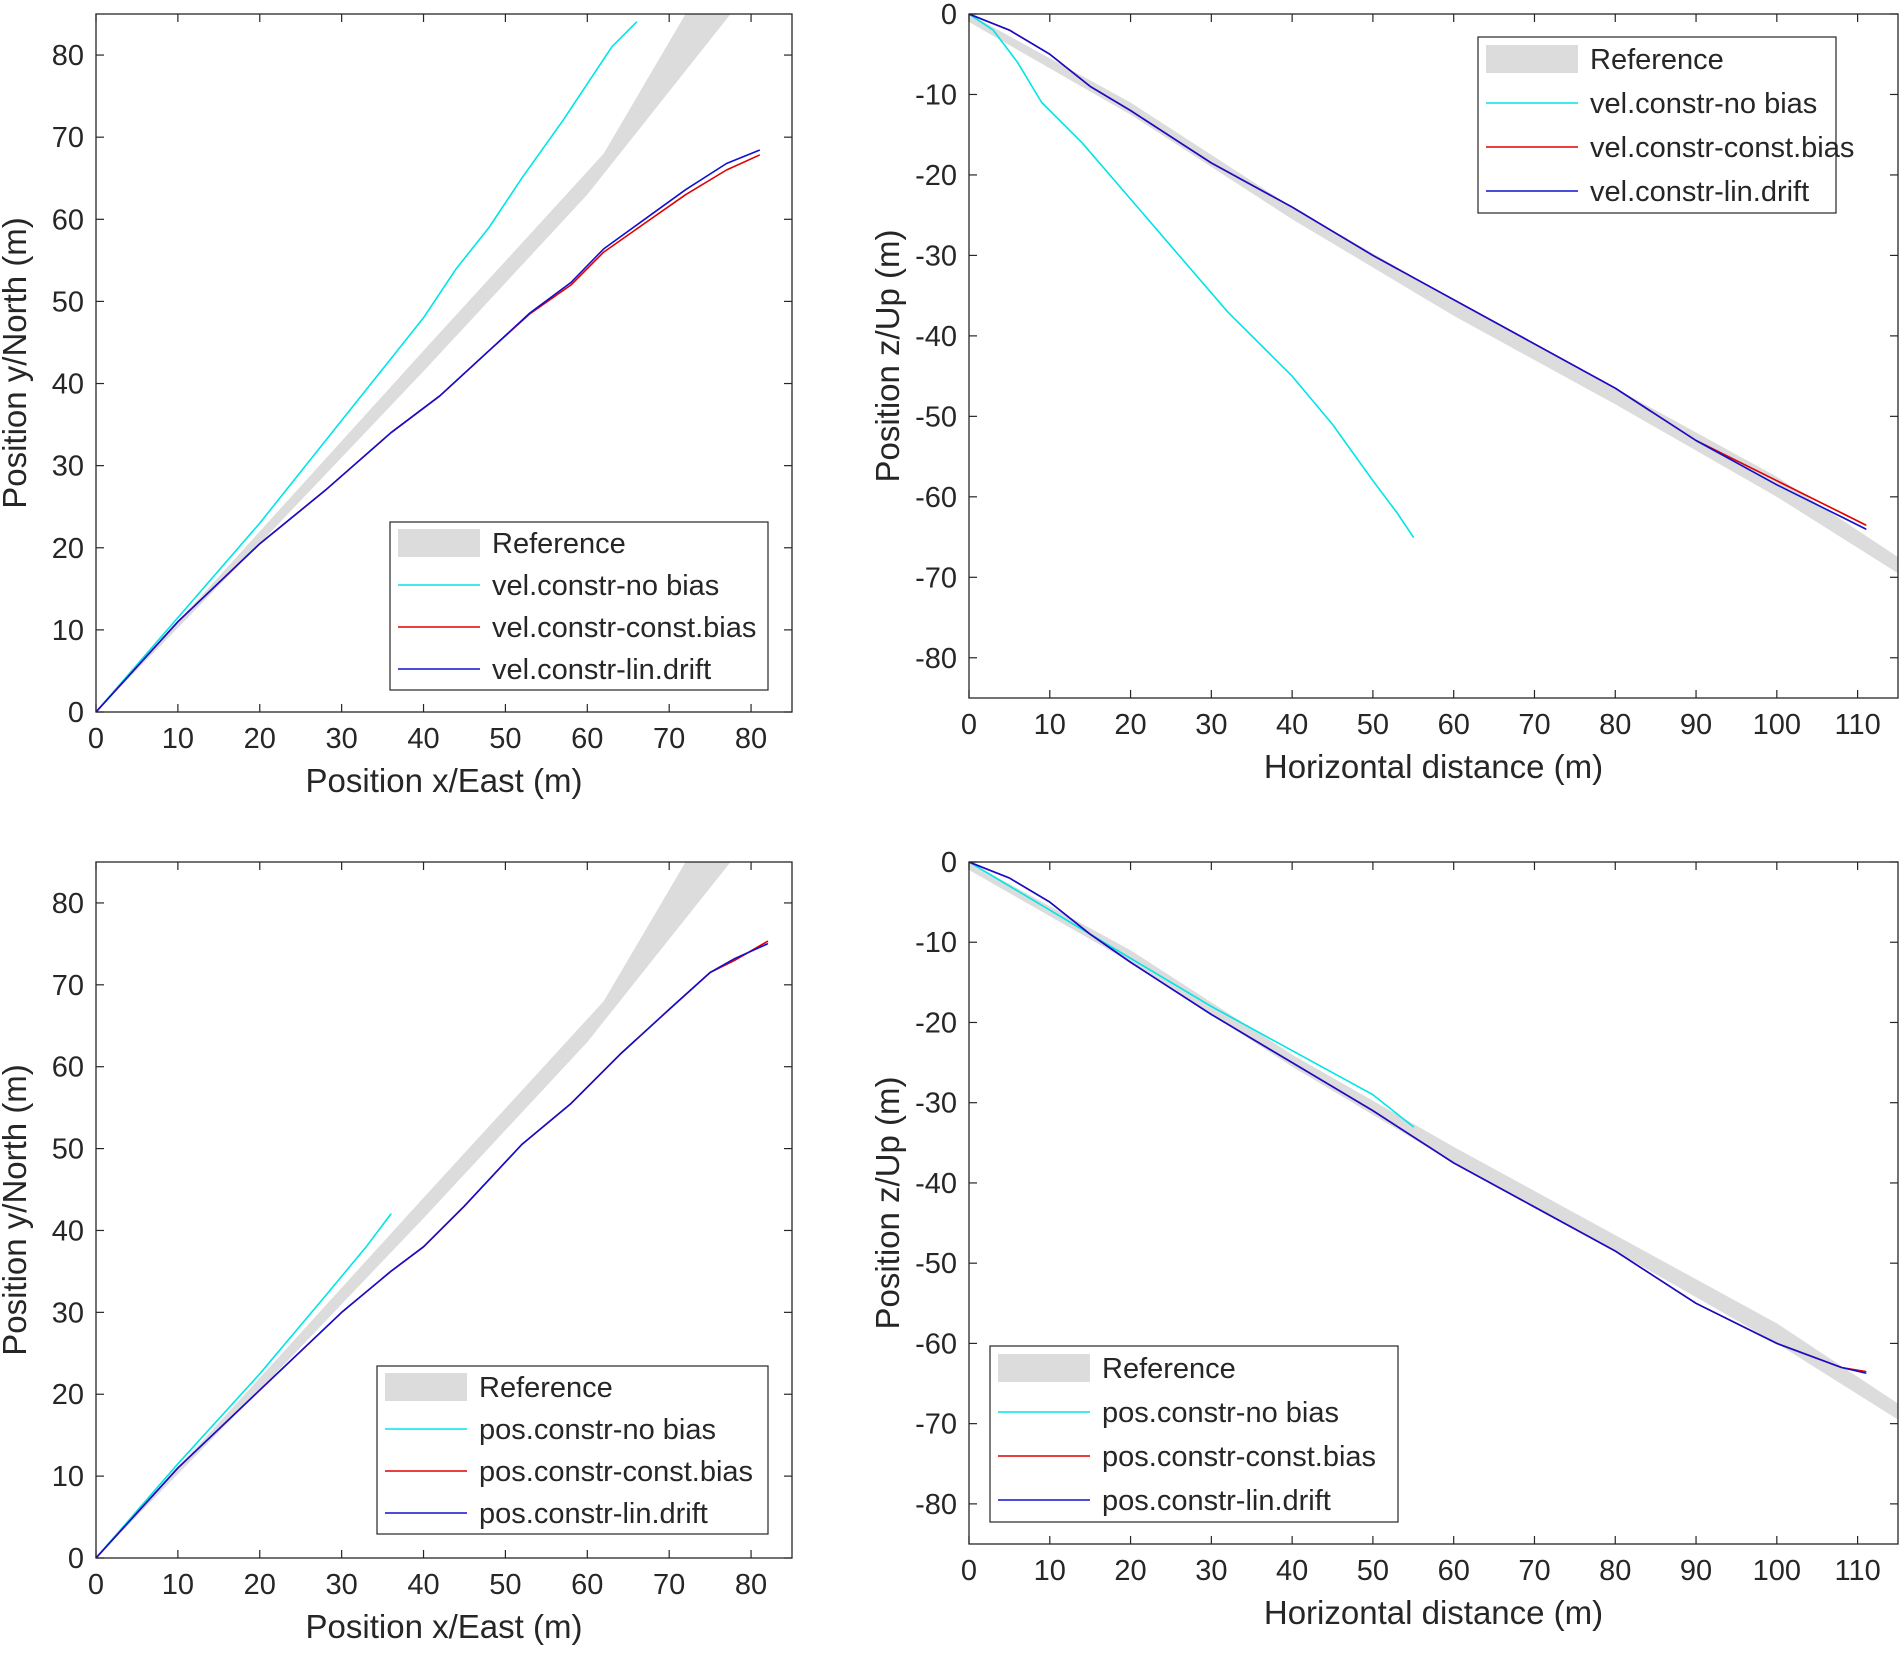 This screenshot has height=1662, width=1900. Describe the element at coordinates (68, 138) in the screenshot. I see `y-tick-label: 70` at that location.